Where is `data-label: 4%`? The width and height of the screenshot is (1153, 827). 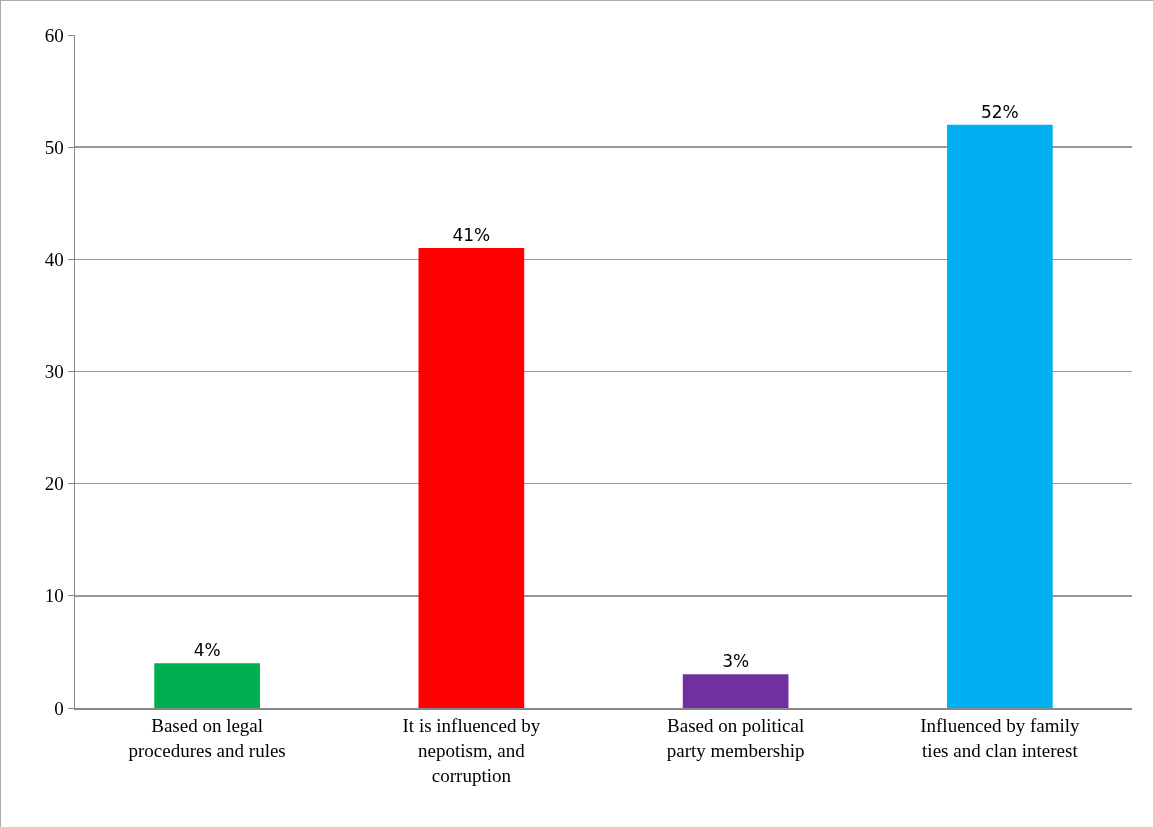
data-label: 4% is located at coordinates (207, 650).